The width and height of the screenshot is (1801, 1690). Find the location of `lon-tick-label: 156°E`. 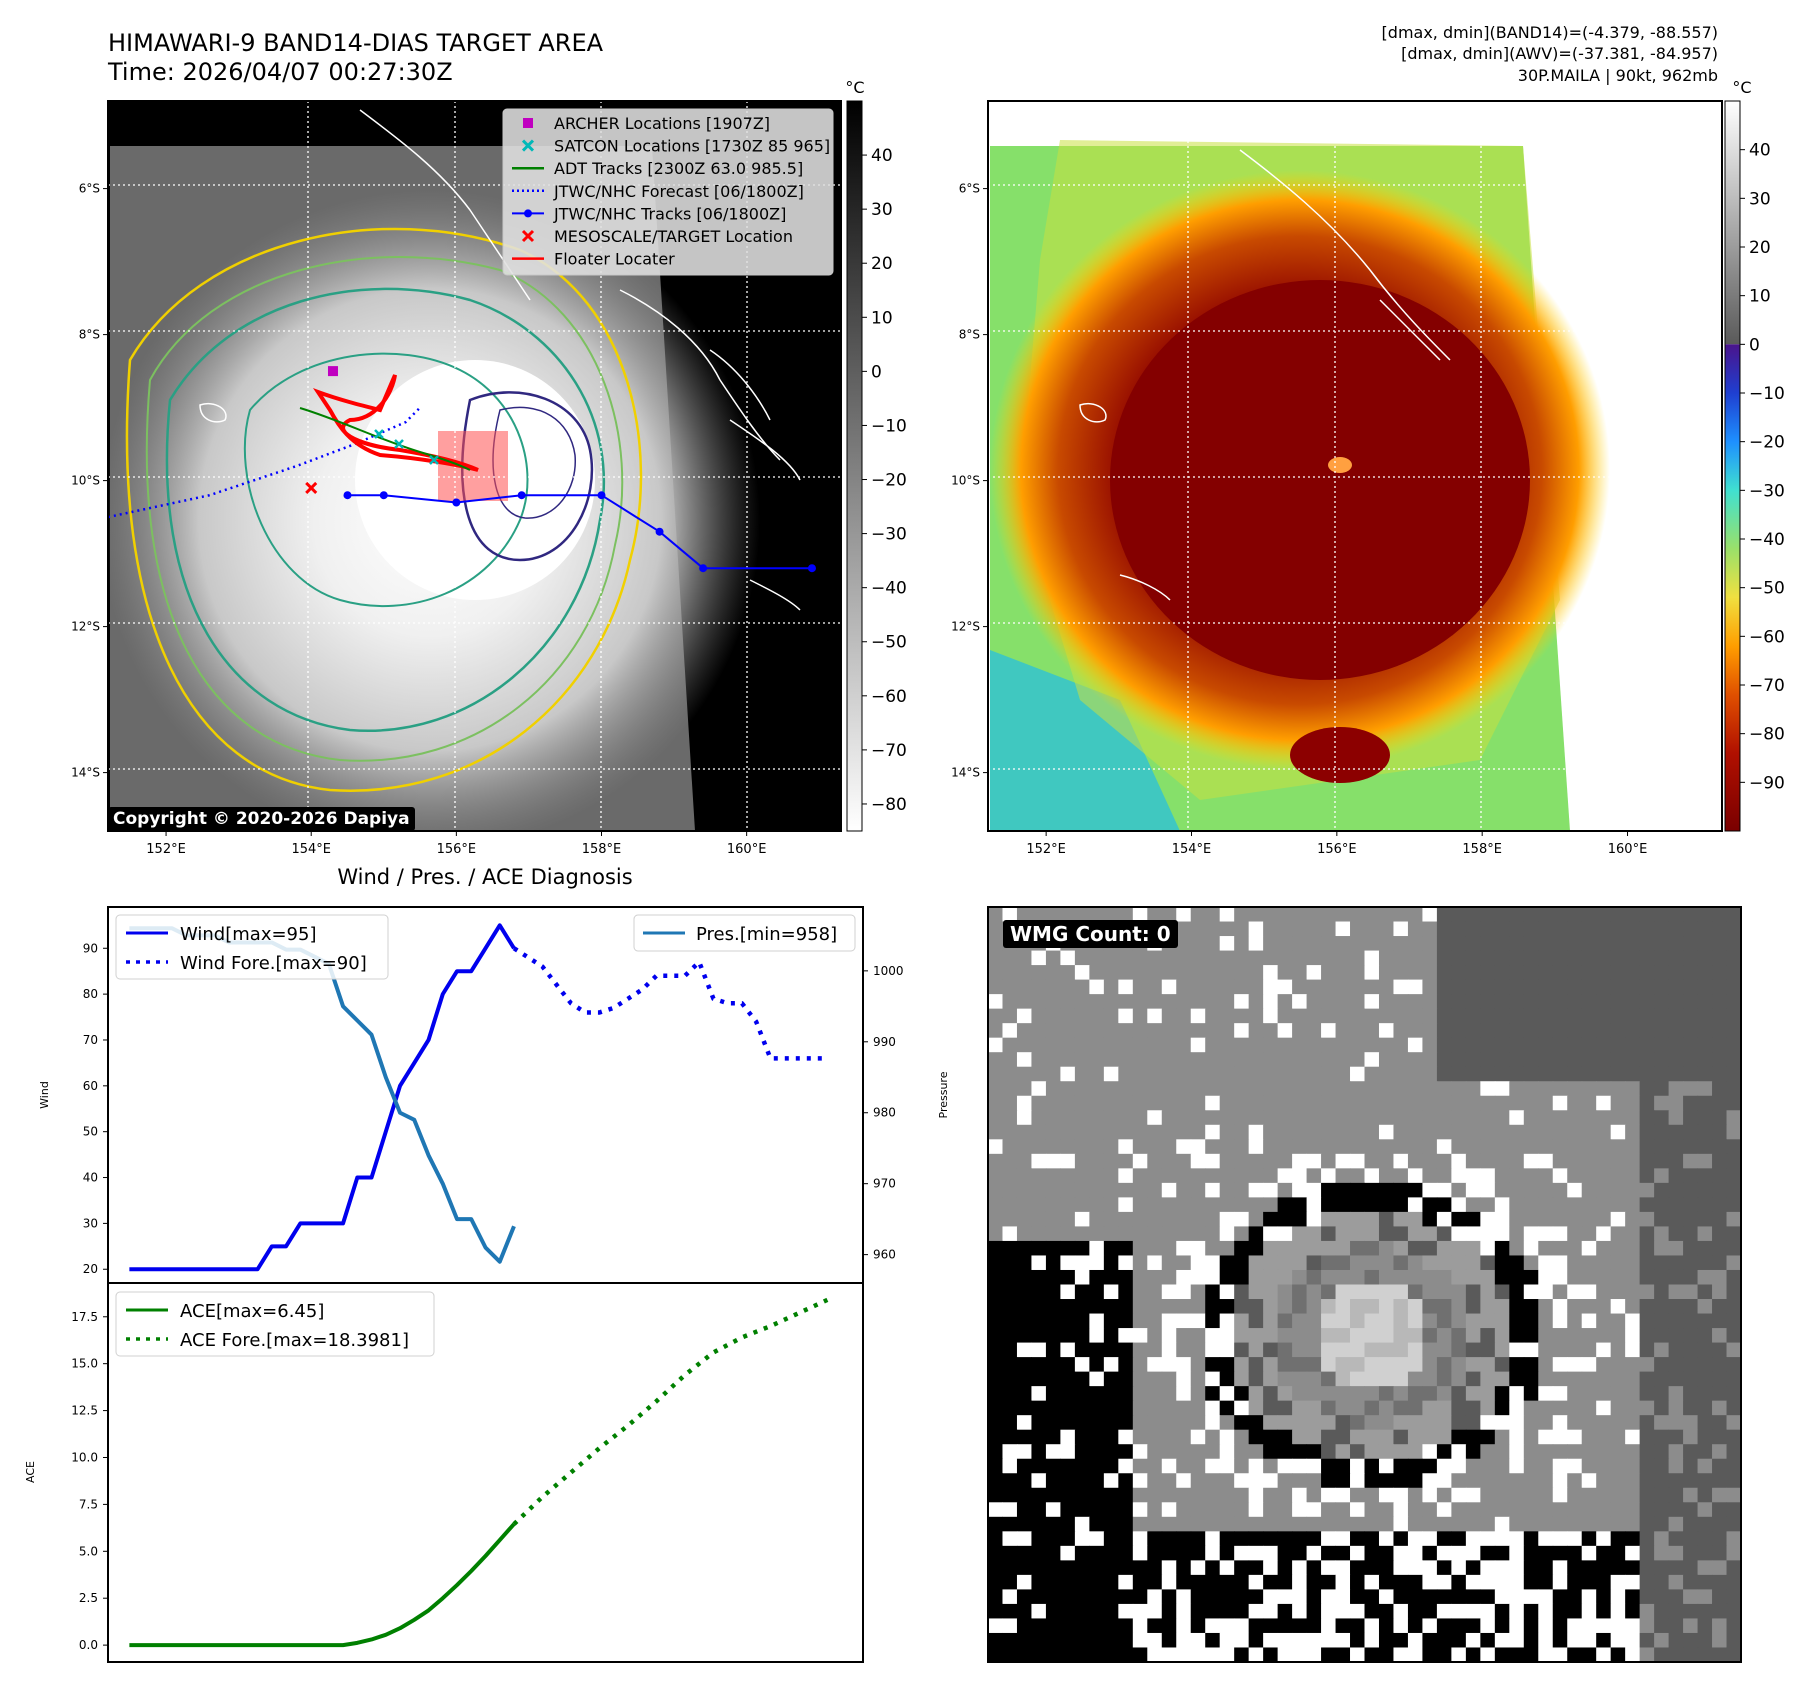

lon-tick-label: 156°E is located at coordinates (457, 849).